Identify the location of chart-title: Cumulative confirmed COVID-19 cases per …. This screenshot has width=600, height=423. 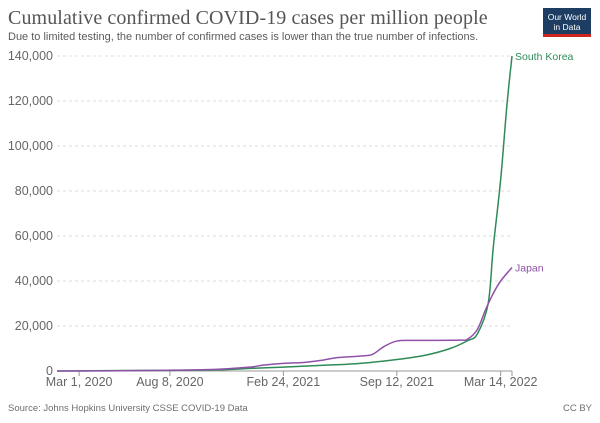
(248, 18).